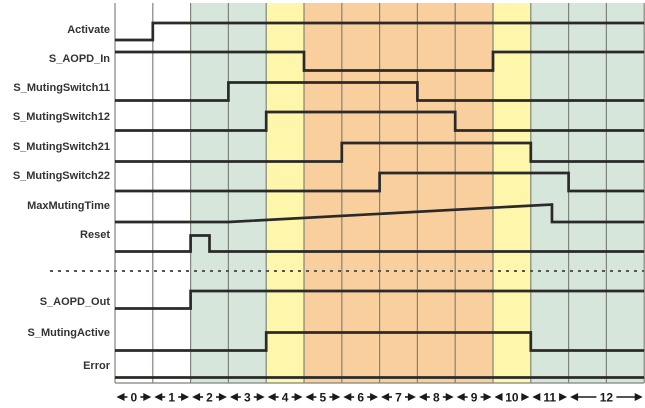 This screenshot has height=408, width=645. Describe the element at coordinates (474, 398) in the screenshot. I see `time-segment-number: 9` at that location.